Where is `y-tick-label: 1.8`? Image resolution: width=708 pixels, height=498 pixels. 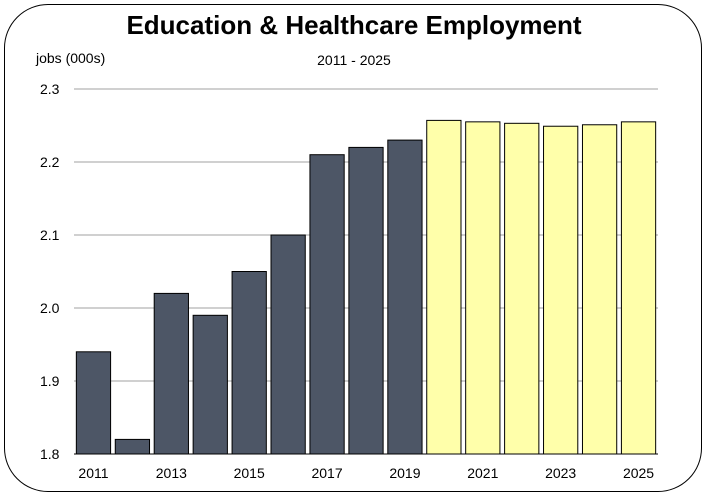 y-tick-label: 1.8 is located at coordinates (50, 454).